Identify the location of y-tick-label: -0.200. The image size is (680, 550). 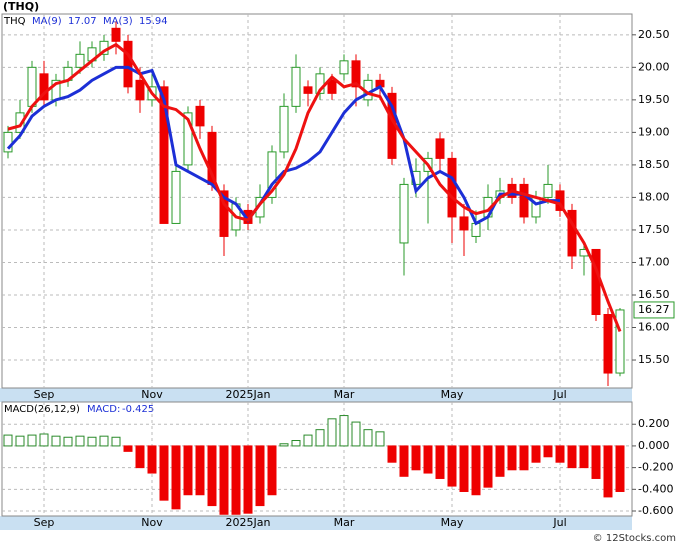
(655, 467).